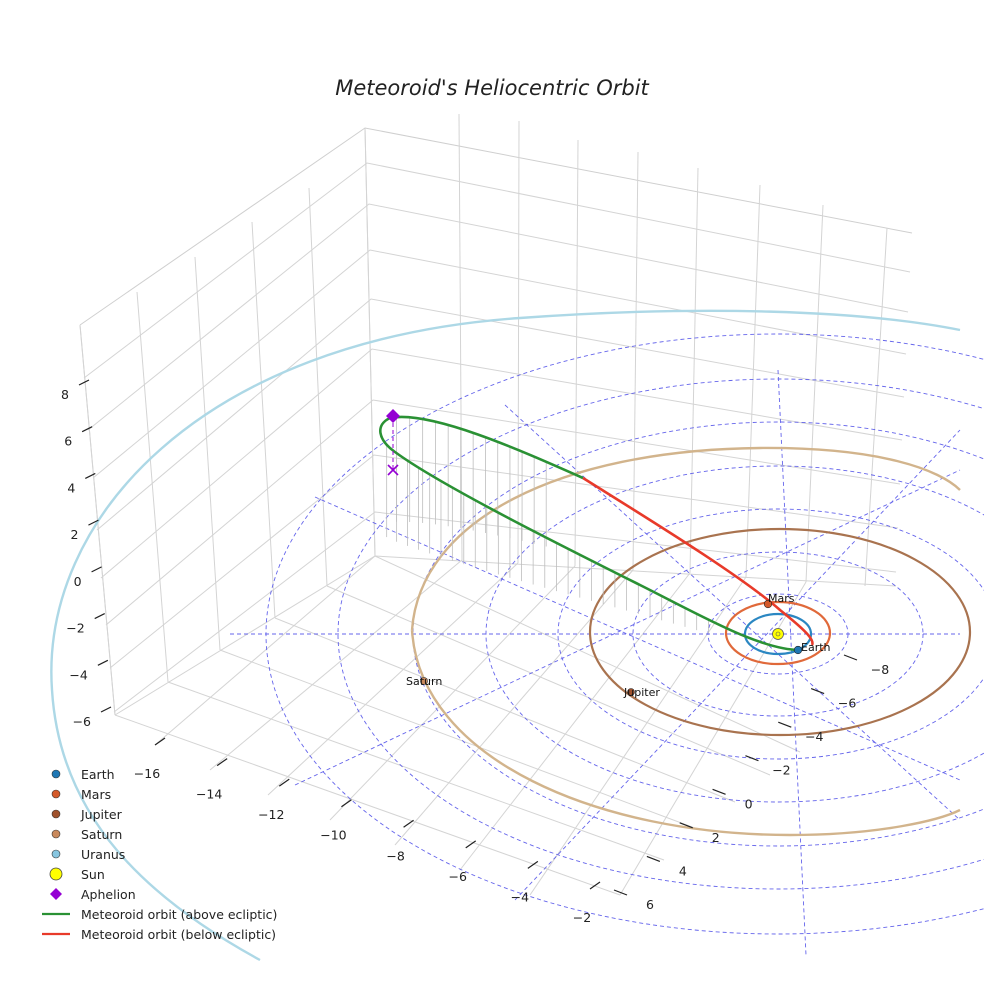  I want to click on mars-marker, so click(768, 604).